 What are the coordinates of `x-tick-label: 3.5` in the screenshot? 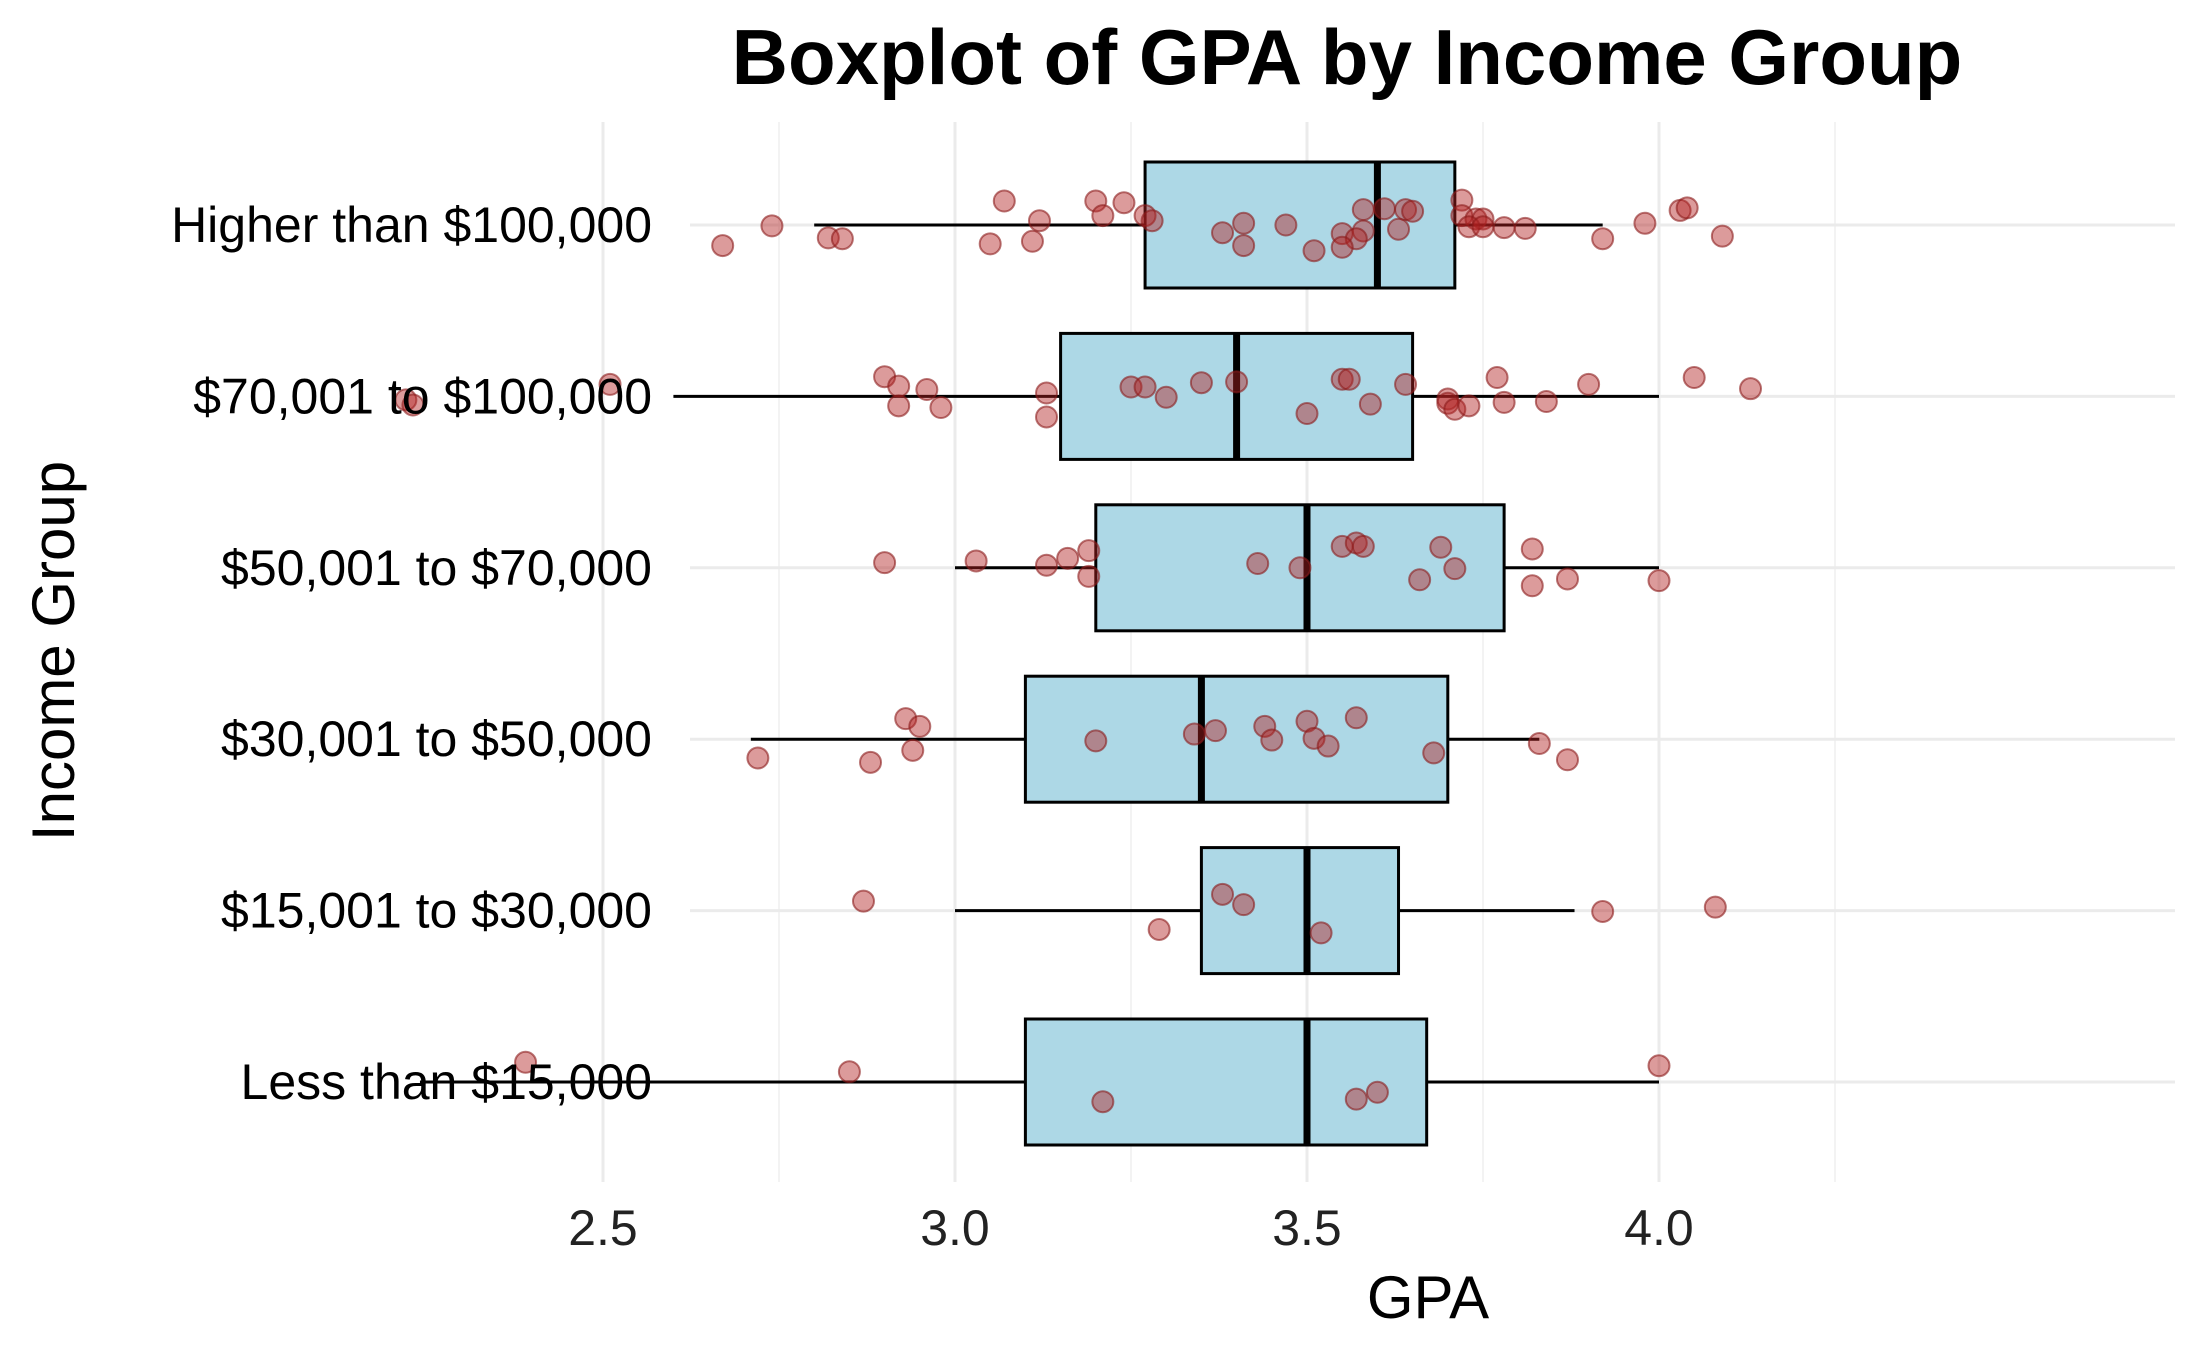 It's located at (1307, 1228).